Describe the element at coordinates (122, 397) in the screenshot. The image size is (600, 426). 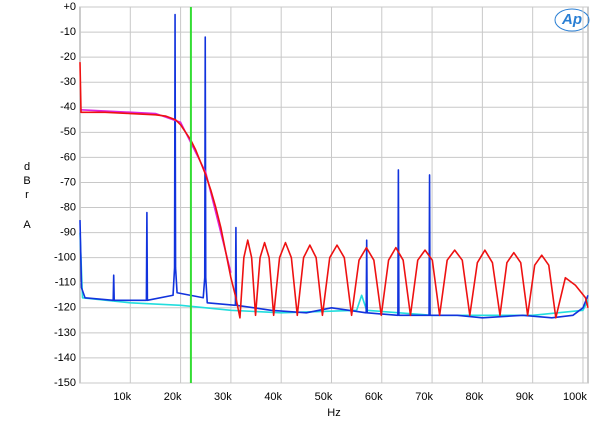
I see `x-tick-label: 10k` at that location.